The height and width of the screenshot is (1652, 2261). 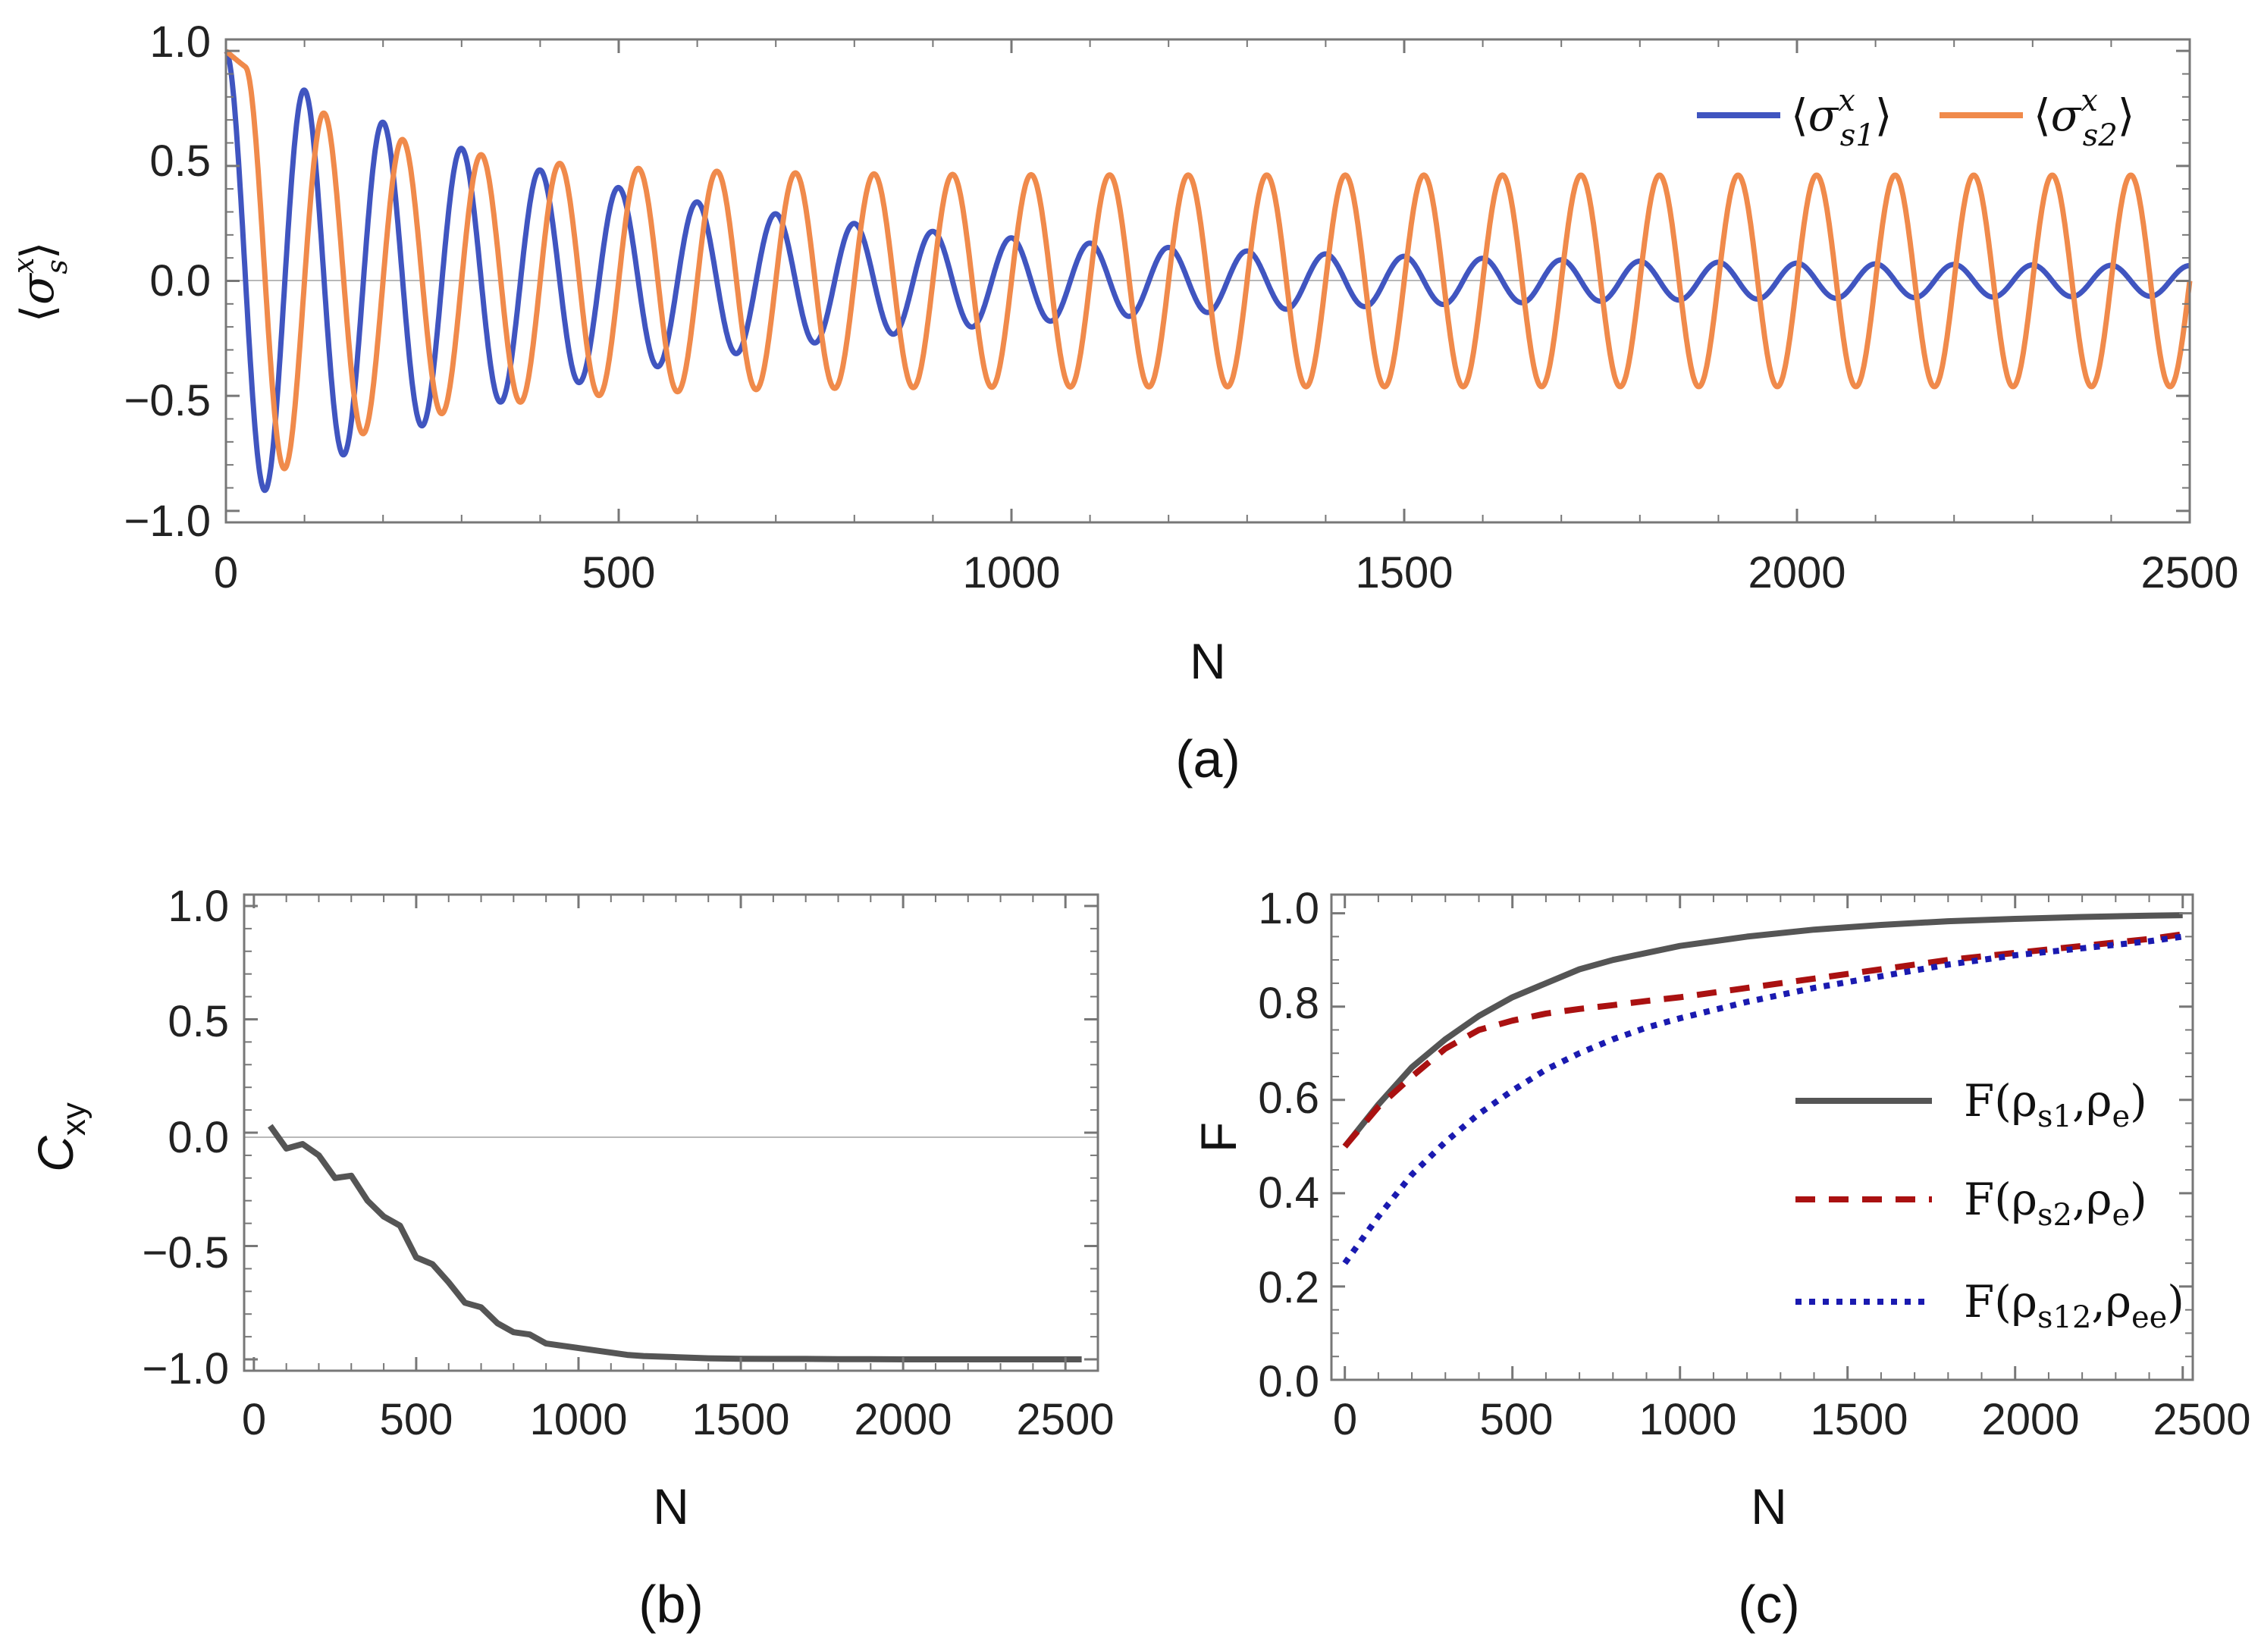 What do you see at coordinates (1288, 1145) in the screenshot?
I see `panel-c-y-tick-labels: 1.0 0.8 0.6 0.4 0.2 0.0` at bounding box center [1288, 1145].